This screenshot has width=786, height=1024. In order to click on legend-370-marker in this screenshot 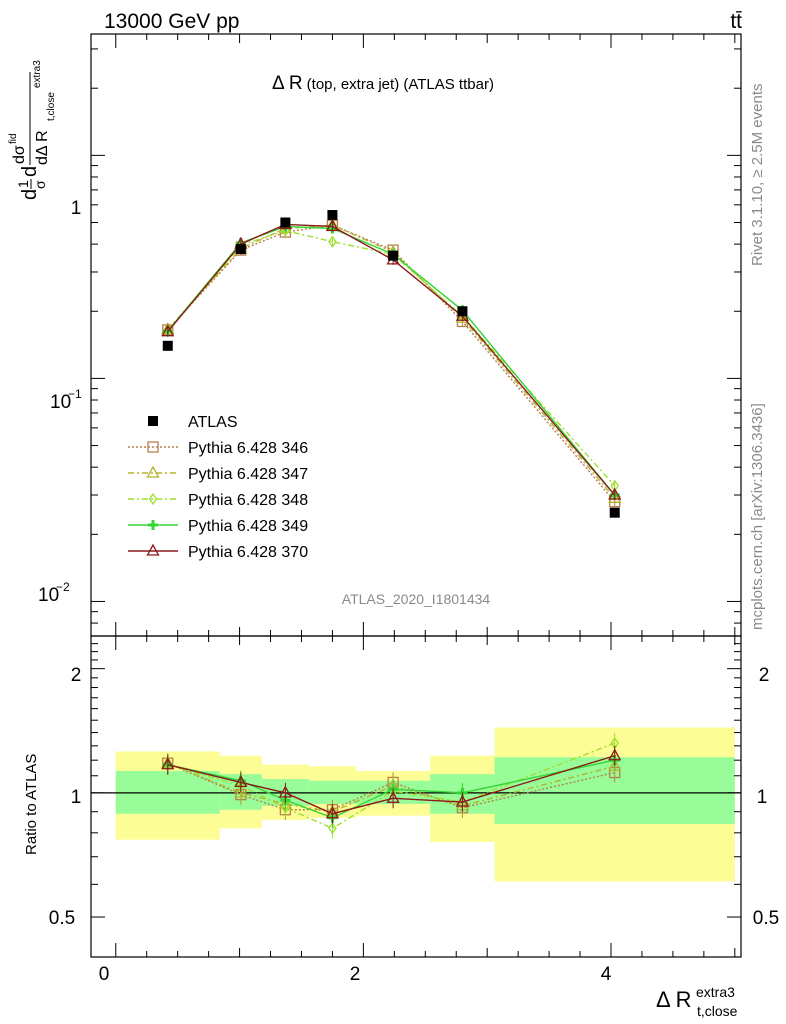, I will do `click(153, 549)`.